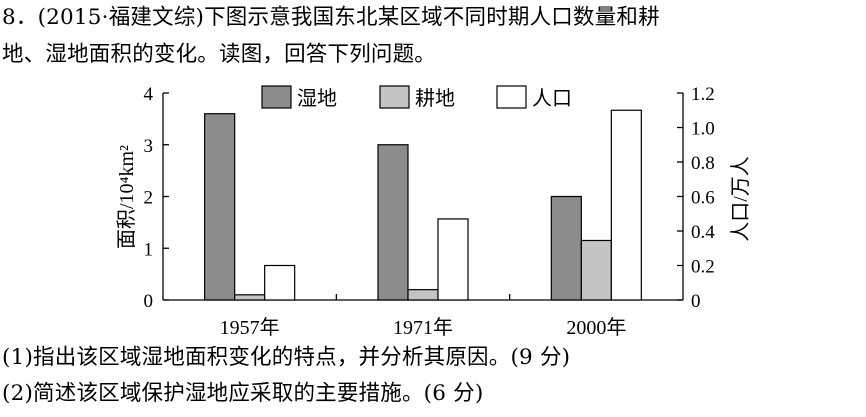  Describe the element at coordinates (423, 295) in the screenshot. I see `bar-耕地-1971年` at that location.